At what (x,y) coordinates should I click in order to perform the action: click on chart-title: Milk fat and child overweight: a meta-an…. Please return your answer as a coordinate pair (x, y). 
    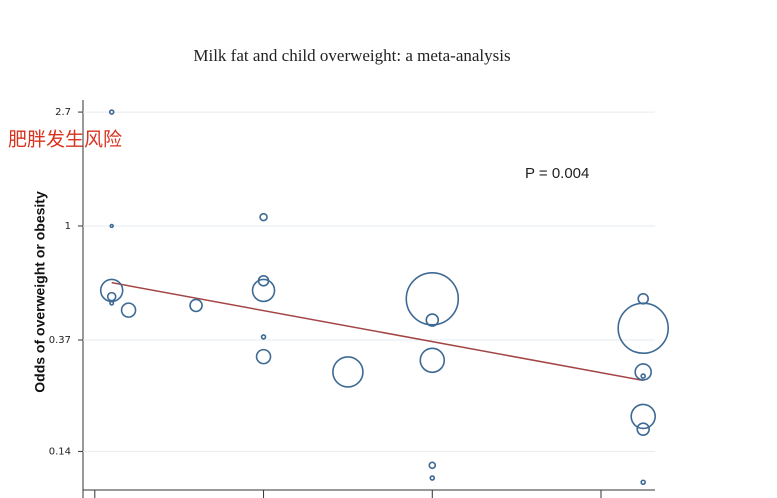
    Looking at the image, I should click on (351, 55).